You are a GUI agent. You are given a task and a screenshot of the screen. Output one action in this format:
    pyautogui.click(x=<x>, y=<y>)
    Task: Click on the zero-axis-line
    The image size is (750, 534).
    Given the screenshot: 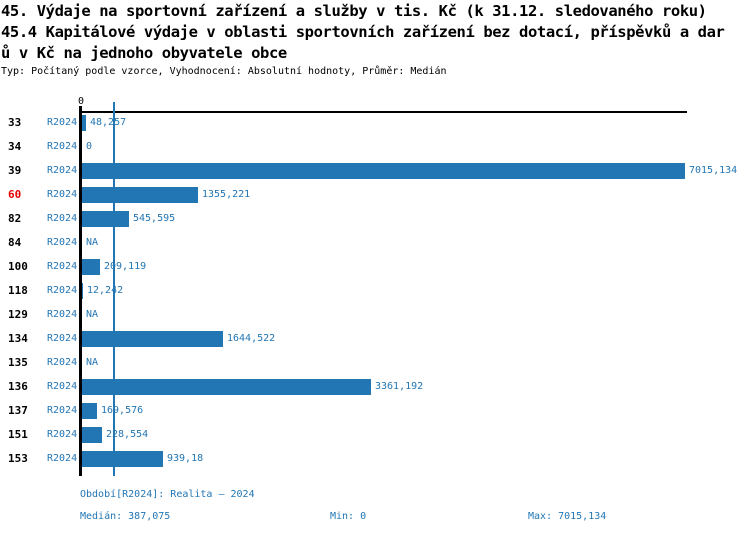 What is the action you would take?
    pyautogui.click(x=80, y=291)
    